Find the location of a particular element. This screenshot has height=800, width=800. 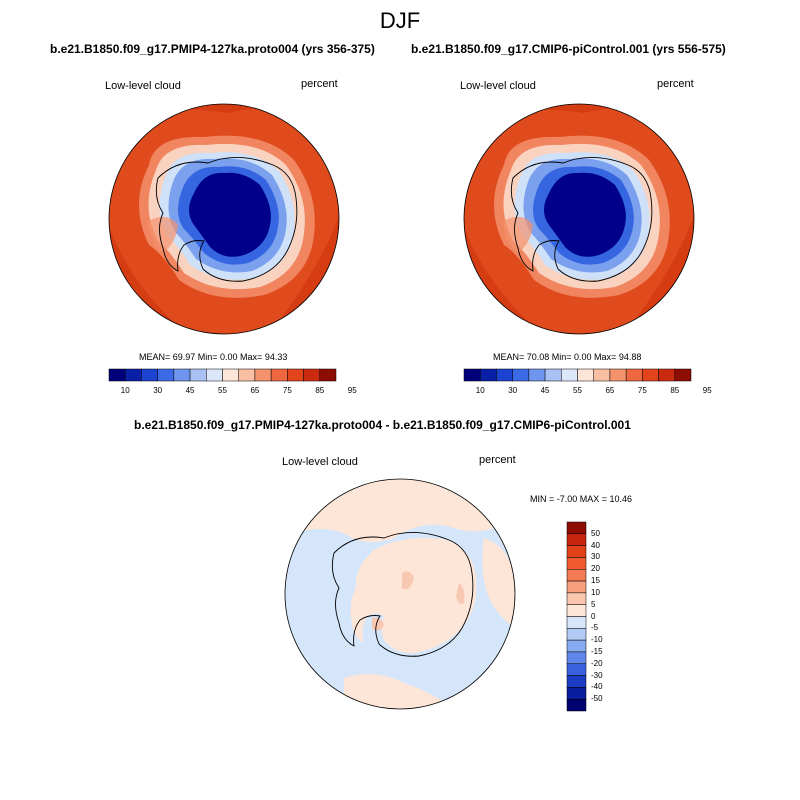

colorbar-tick-label: -10 is located at coordinates (597, 640).